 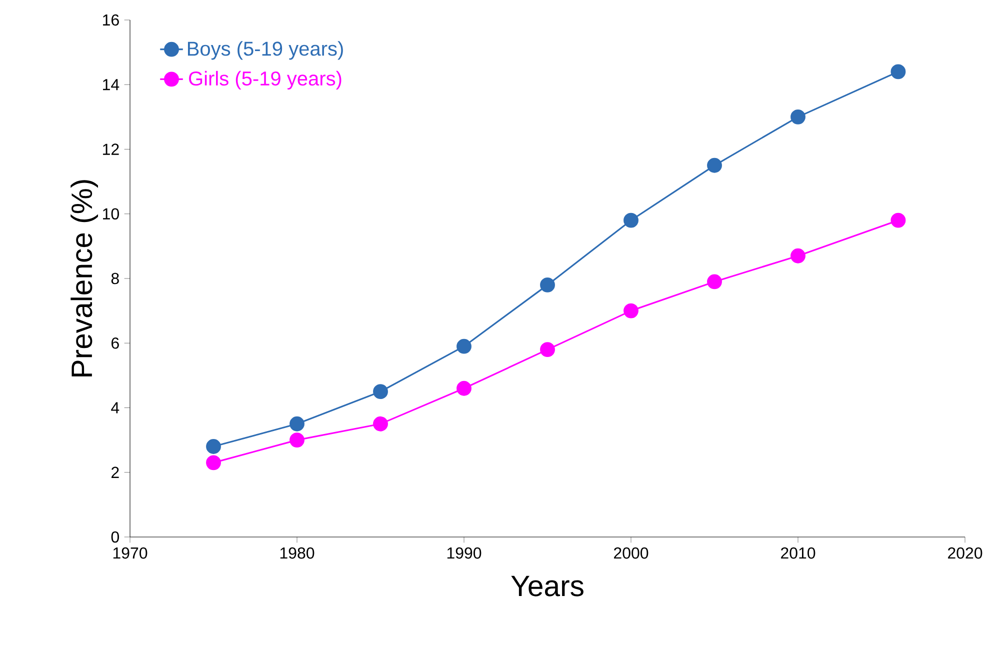 What do you see at coordinates (111, 214) in the screenshot?
I see `y-tick-label: 10` at bounding box center [111, 214].